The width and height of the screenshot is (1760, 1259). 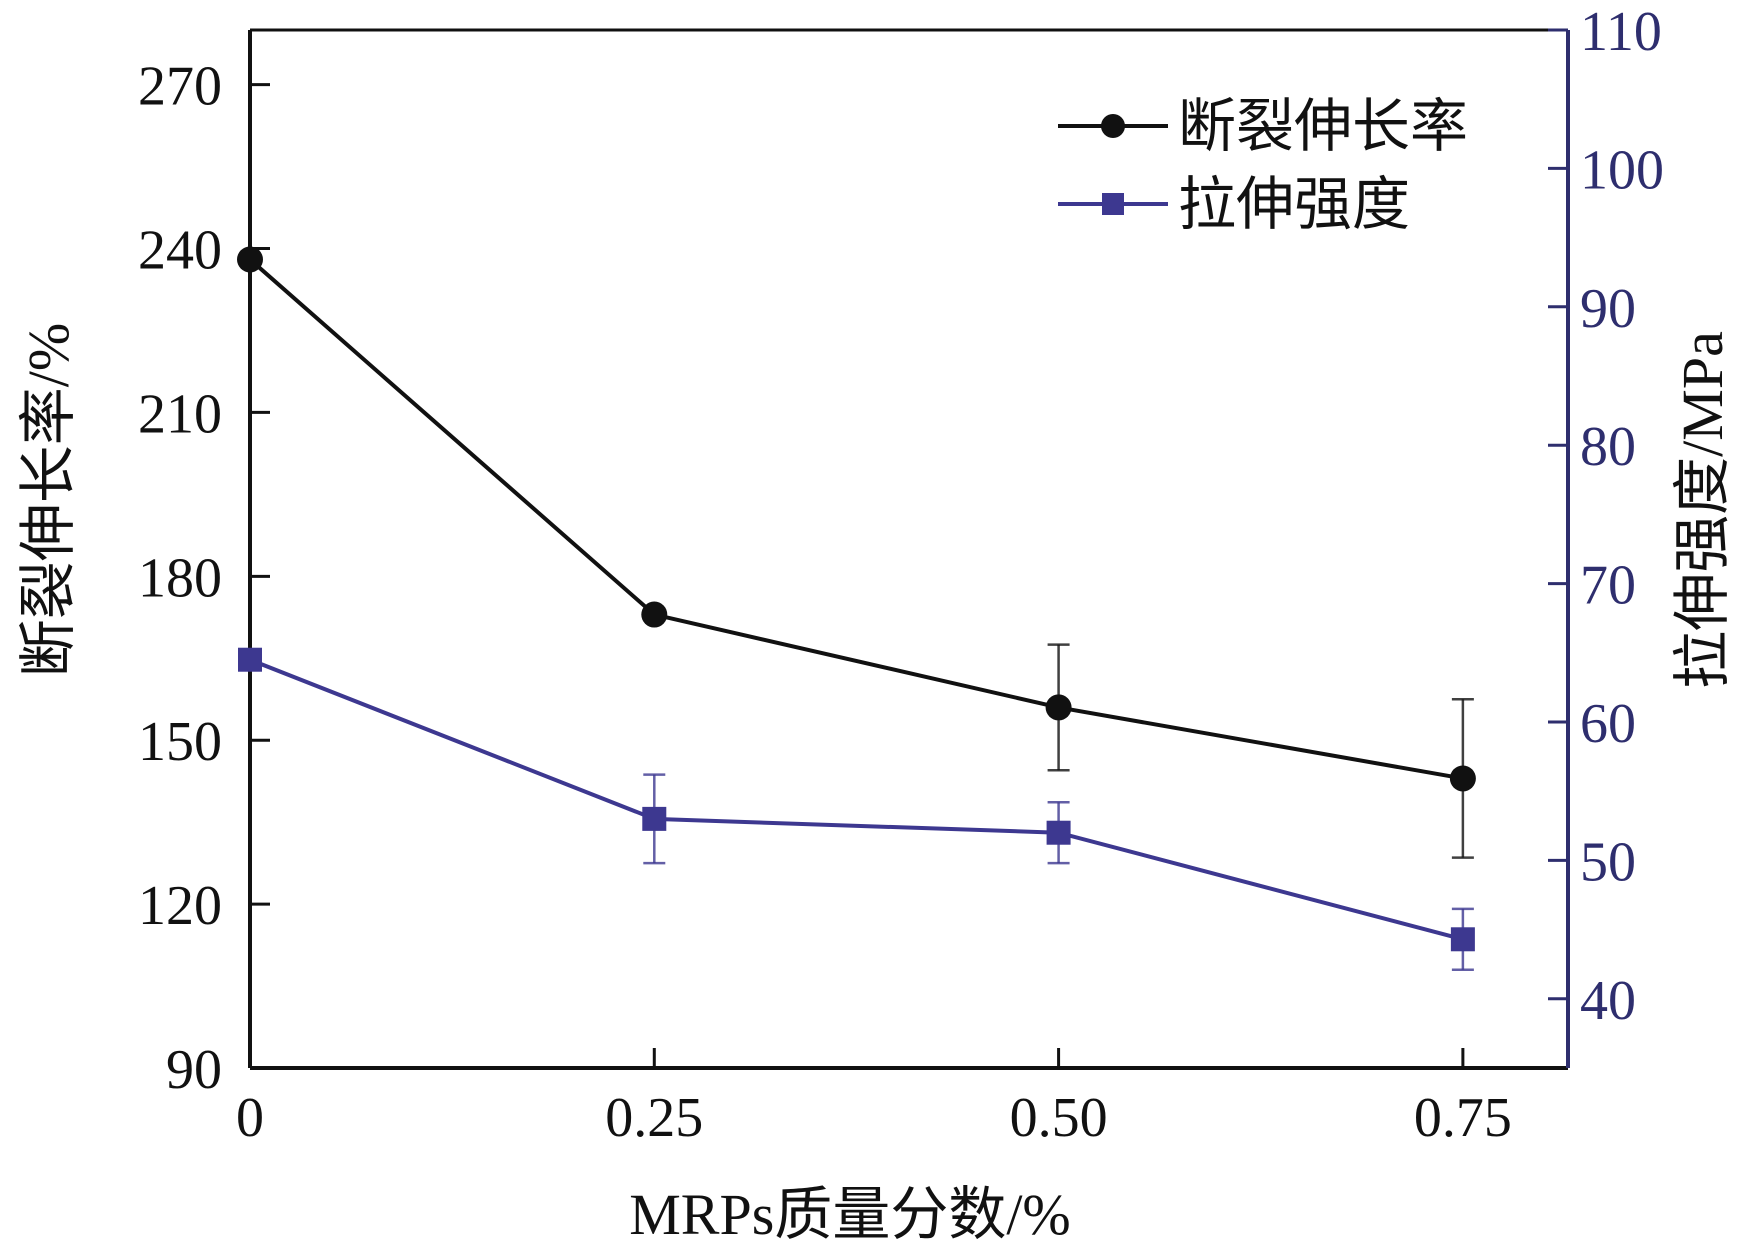 I want to click on legend-item-2: 拉伸强度, so click(x=1234, y=204).